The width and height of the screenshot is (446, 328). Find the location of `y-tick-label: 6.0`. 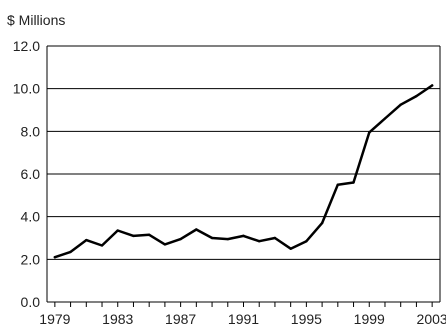

y-tick-label: 6.0 is located at coordinates (31, 174).